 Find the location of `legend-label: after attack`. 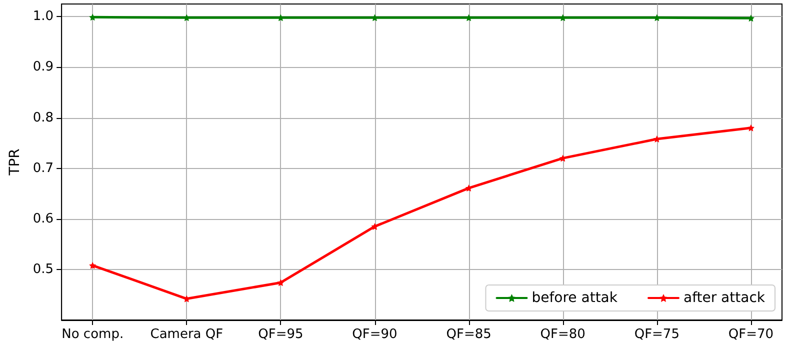

legend-label: after attack is located at coordinates (724, 298).